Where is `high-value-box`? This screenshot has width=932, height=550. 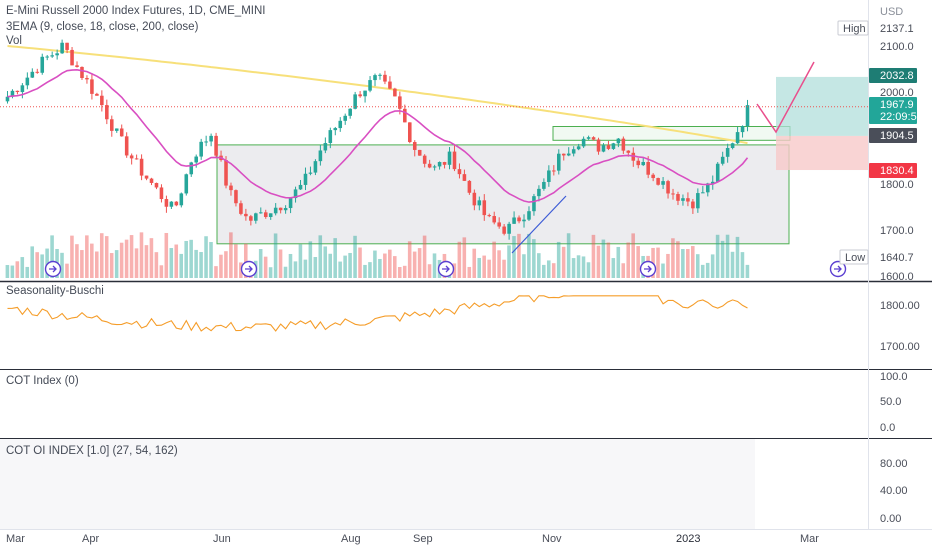
high-value-box is located at coordinates (899, 28).